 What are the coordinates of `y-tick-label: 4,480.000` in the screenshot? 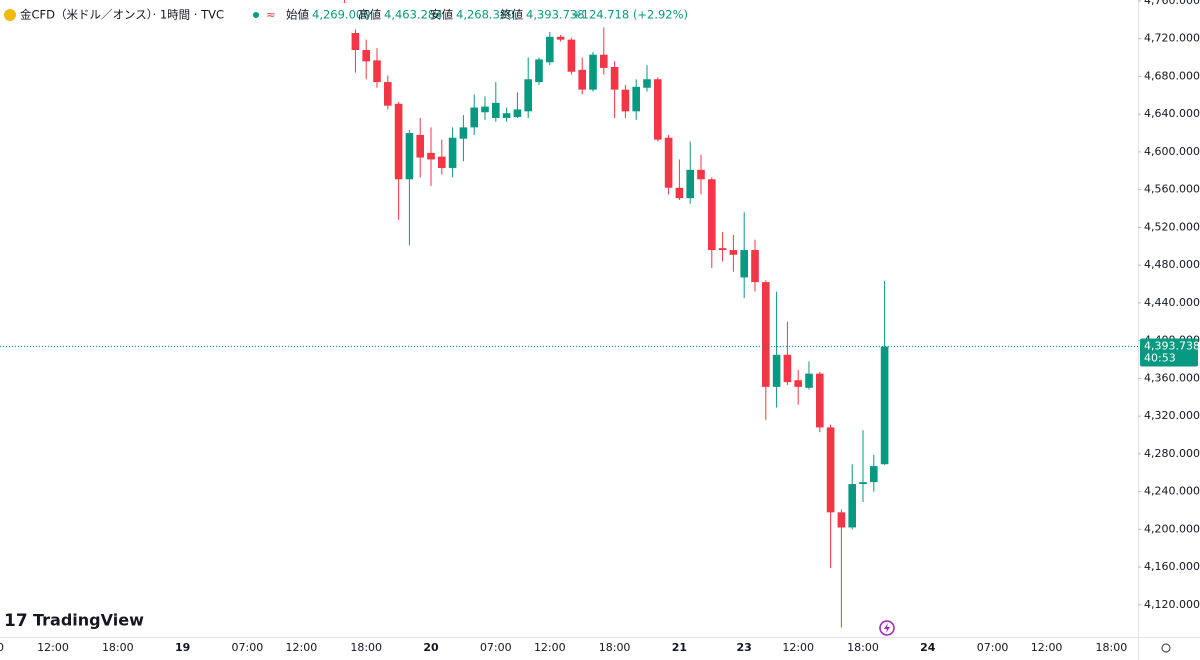 It's located at (1172, 264).